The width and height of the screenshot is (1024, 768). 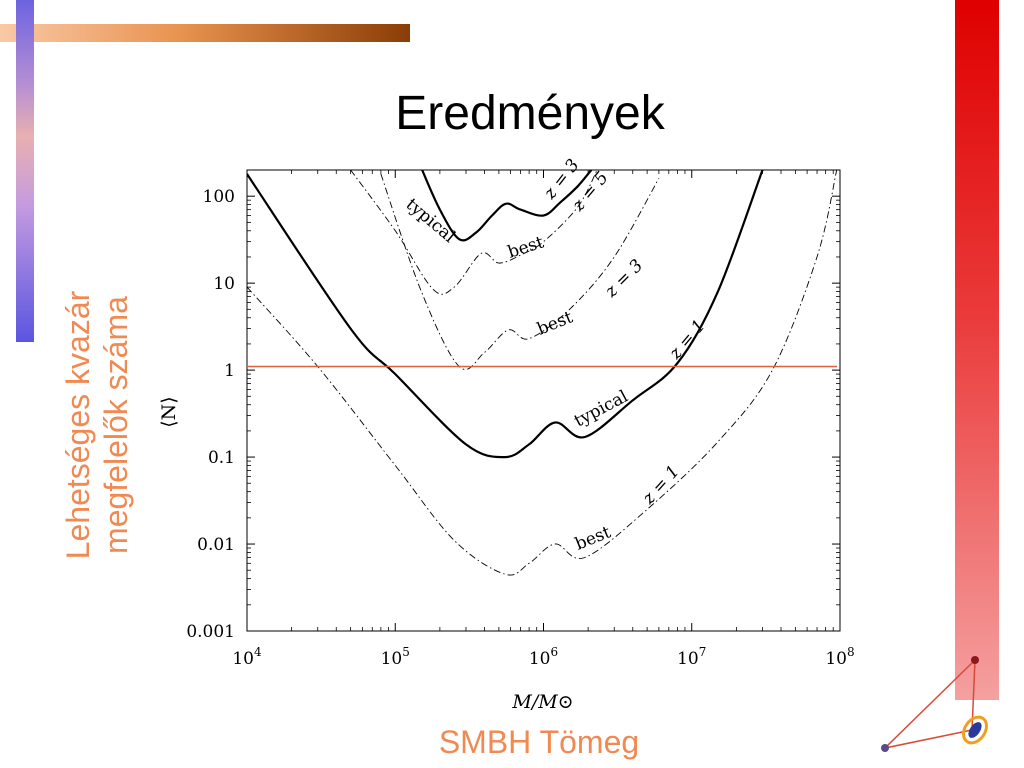 What do you see at coordinates (169, 411) in the screenshot?
I see `y-axis-label: ⟨N⟩` at bounding box center [169, 411].